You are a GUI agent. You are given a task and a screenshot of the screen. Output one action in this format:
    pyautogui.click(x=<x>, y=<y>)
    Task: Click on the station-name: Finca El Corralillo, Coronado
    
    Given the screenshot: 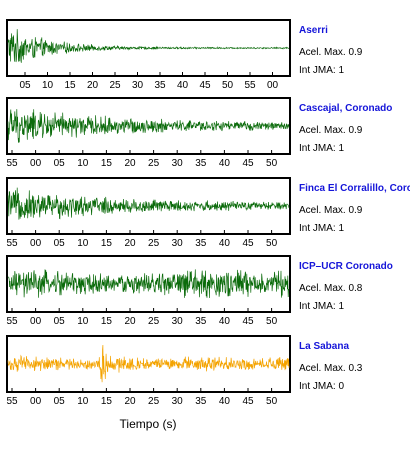 What is the action you would take?
    pyautogui.click(x=354, y=188)
    